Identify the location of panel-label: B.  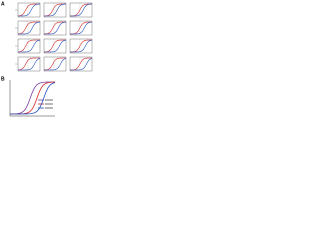
(3, 79).